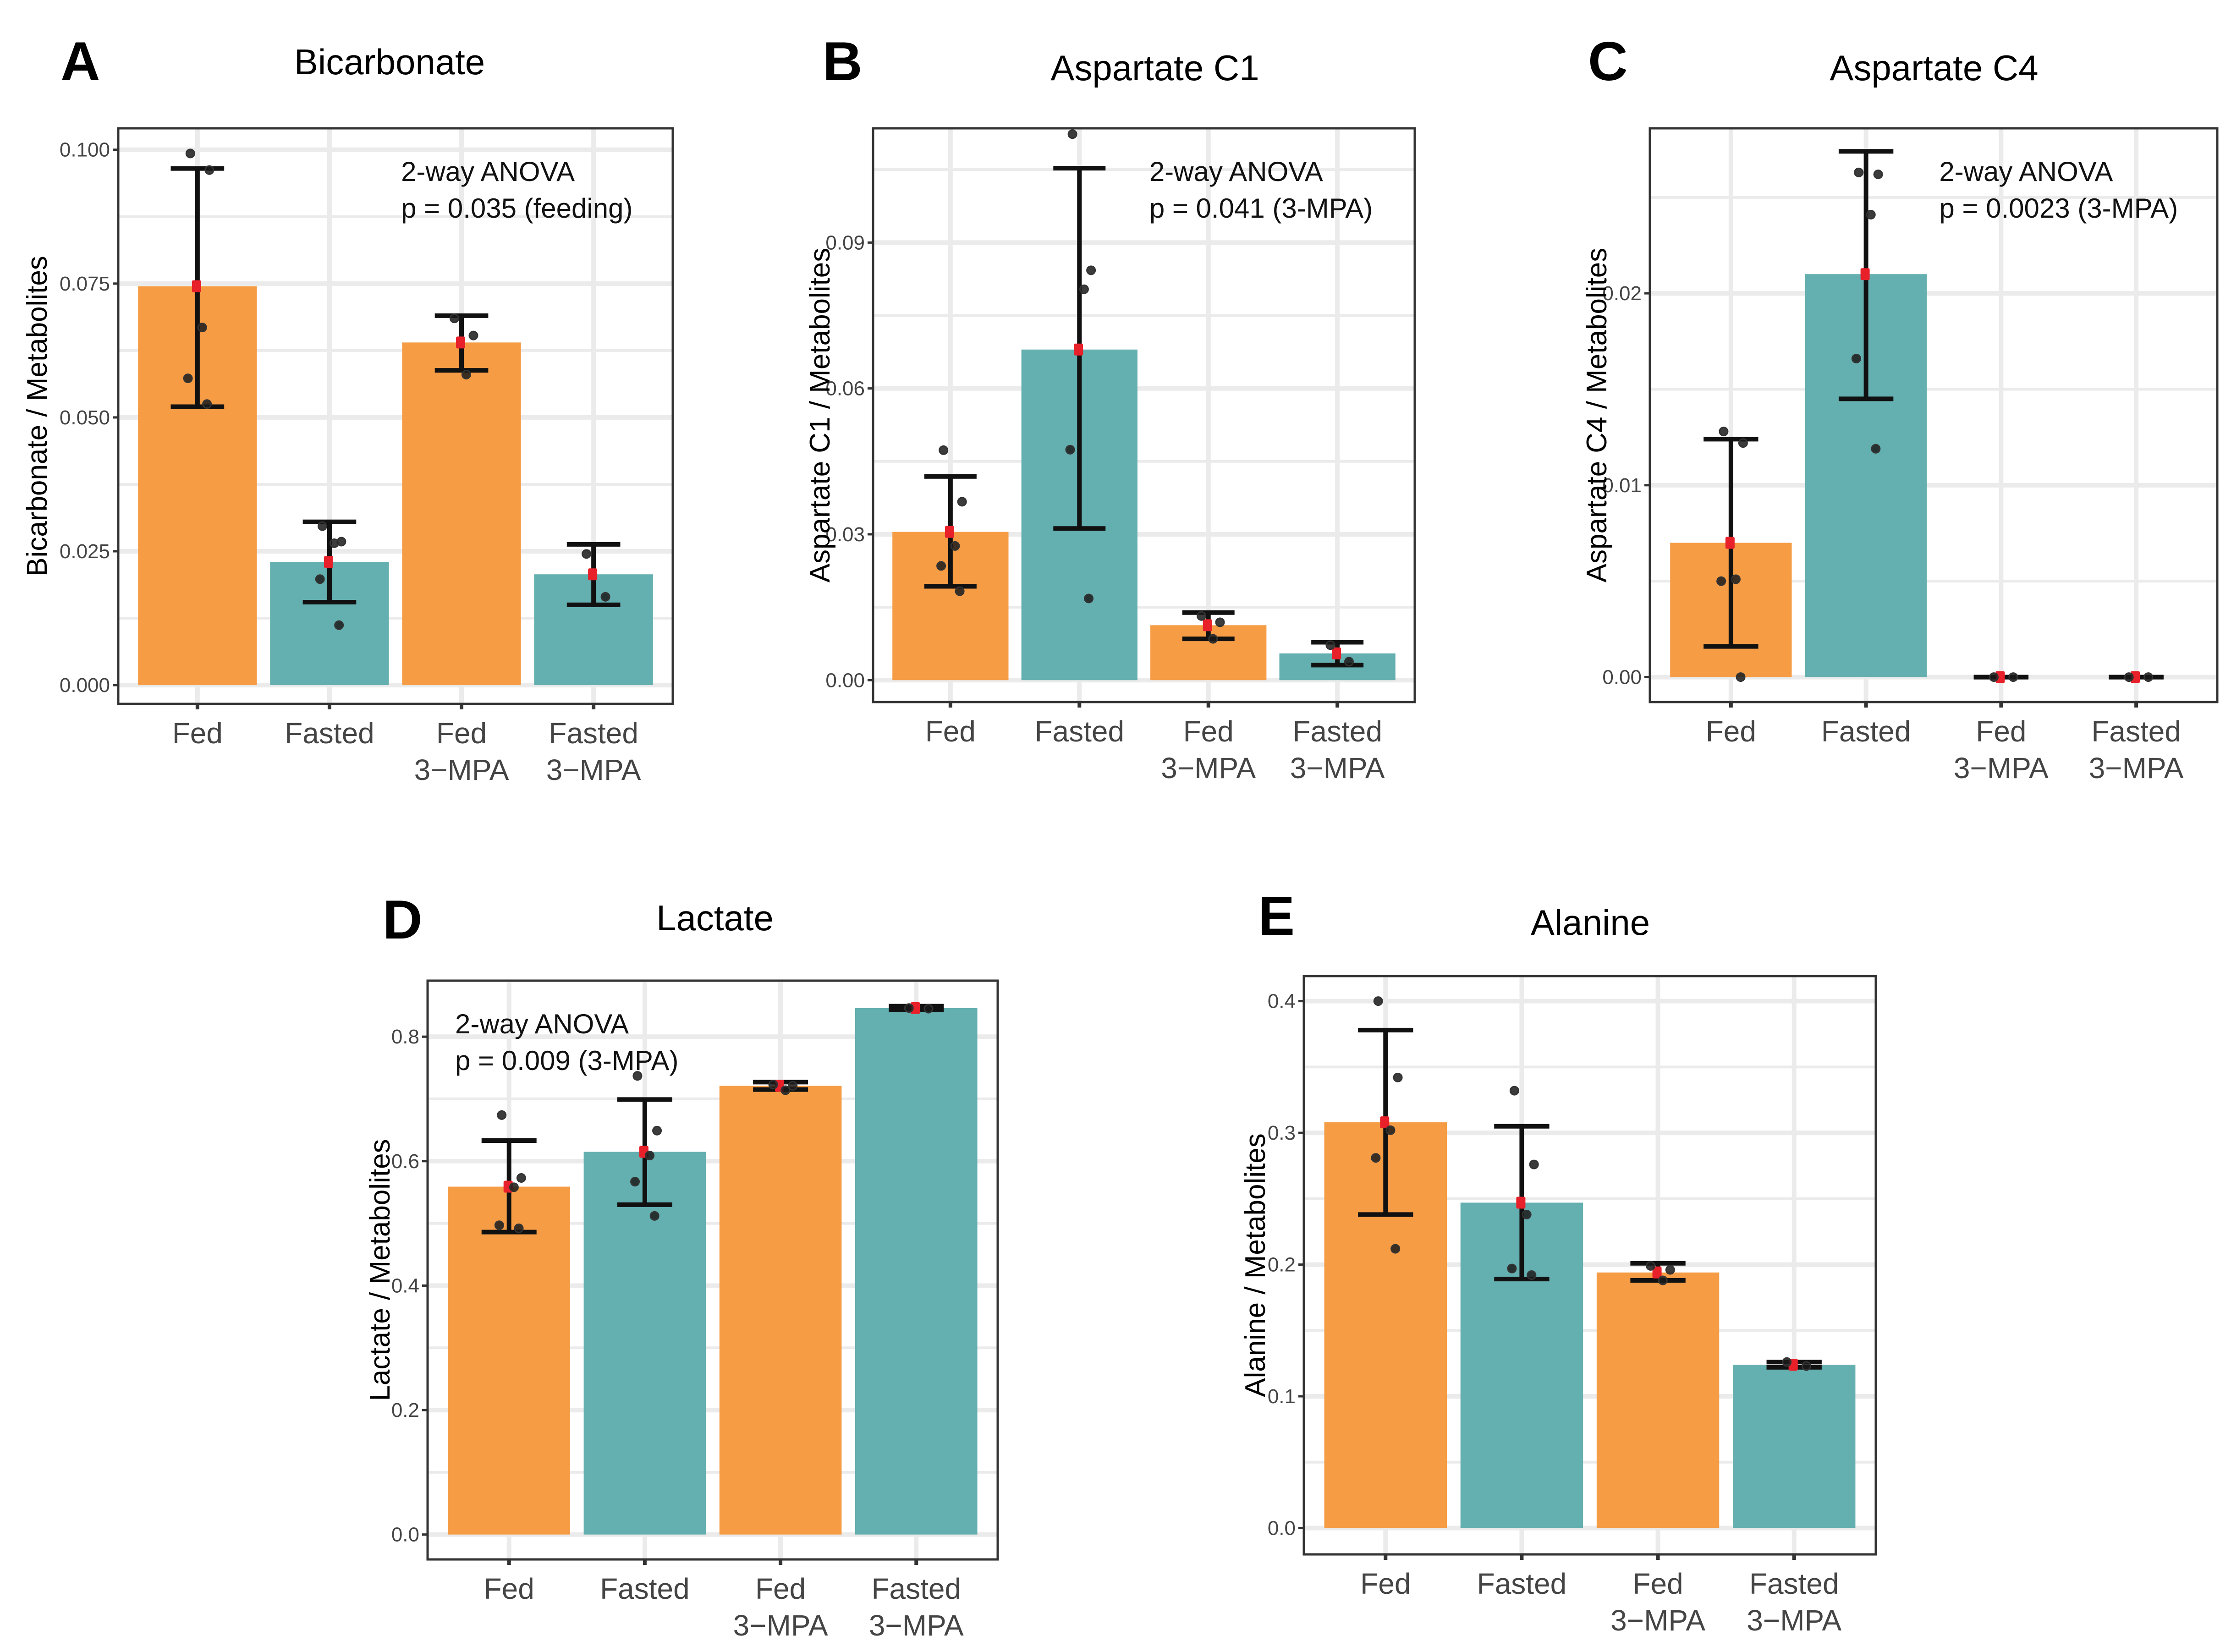  What do you see at coordinates (1282, 1397) in the screenshot?
I see `y-tick-label: 0.1` at bounding box center [1282, 1397].